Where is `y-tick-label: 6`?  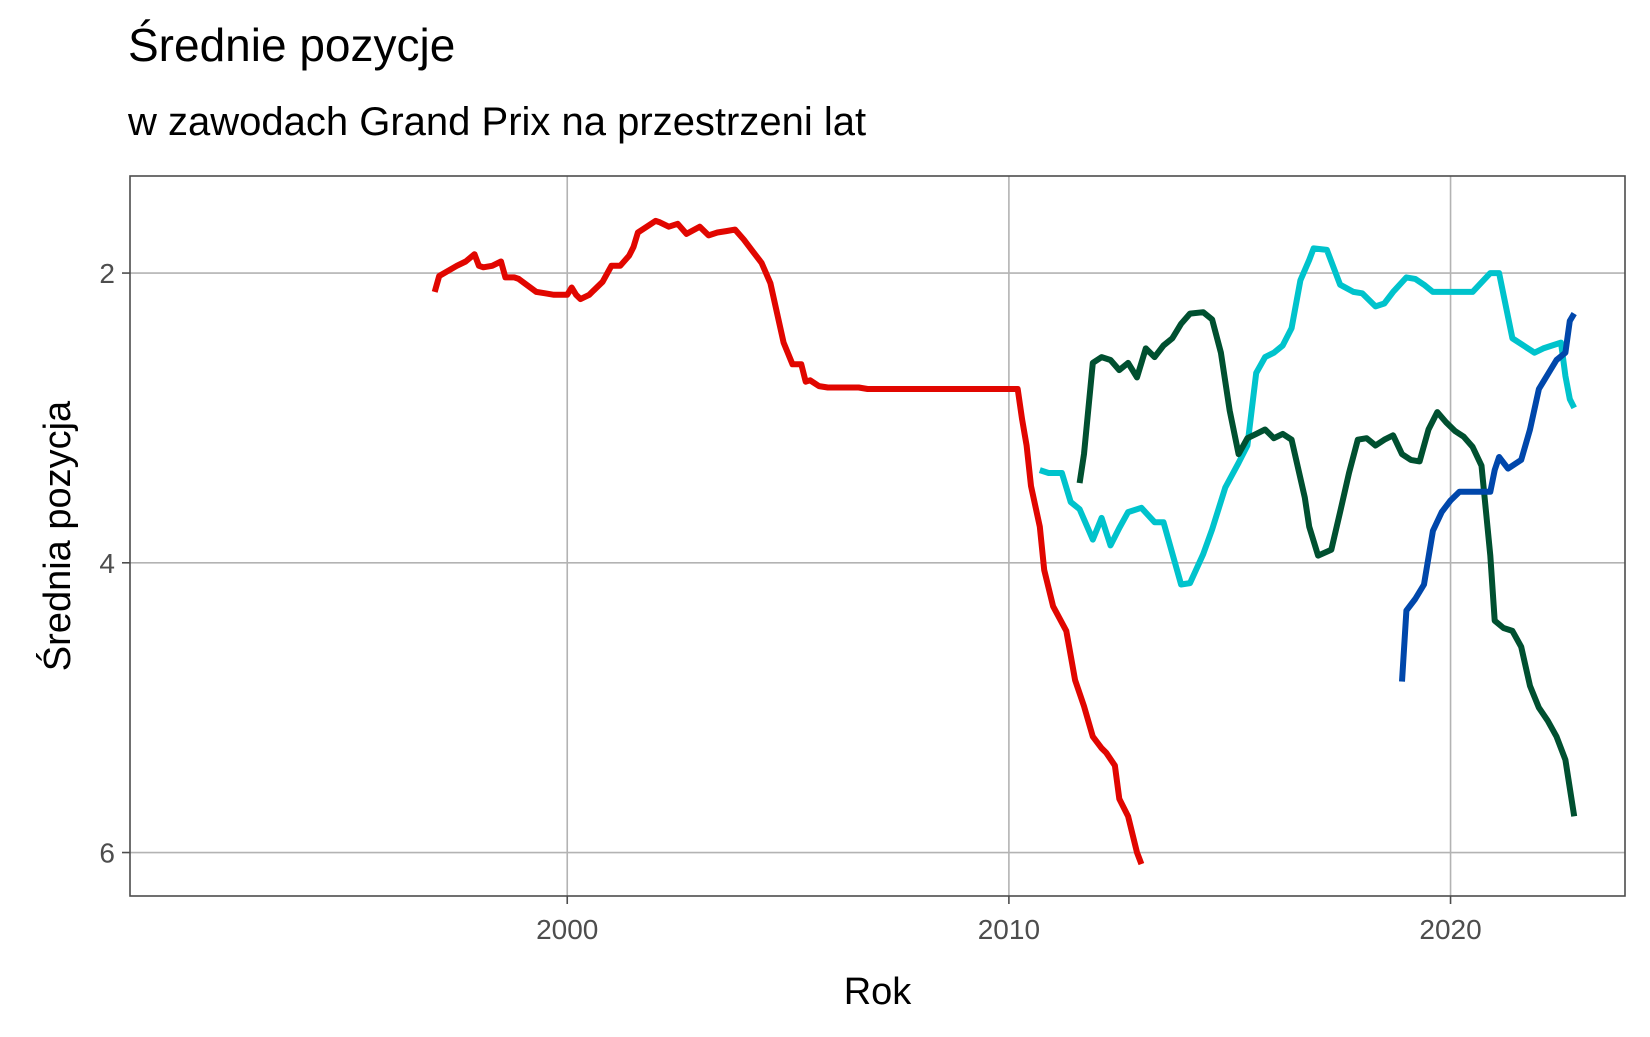 y-tick-label: 6 is located at coordinates (107, 853).